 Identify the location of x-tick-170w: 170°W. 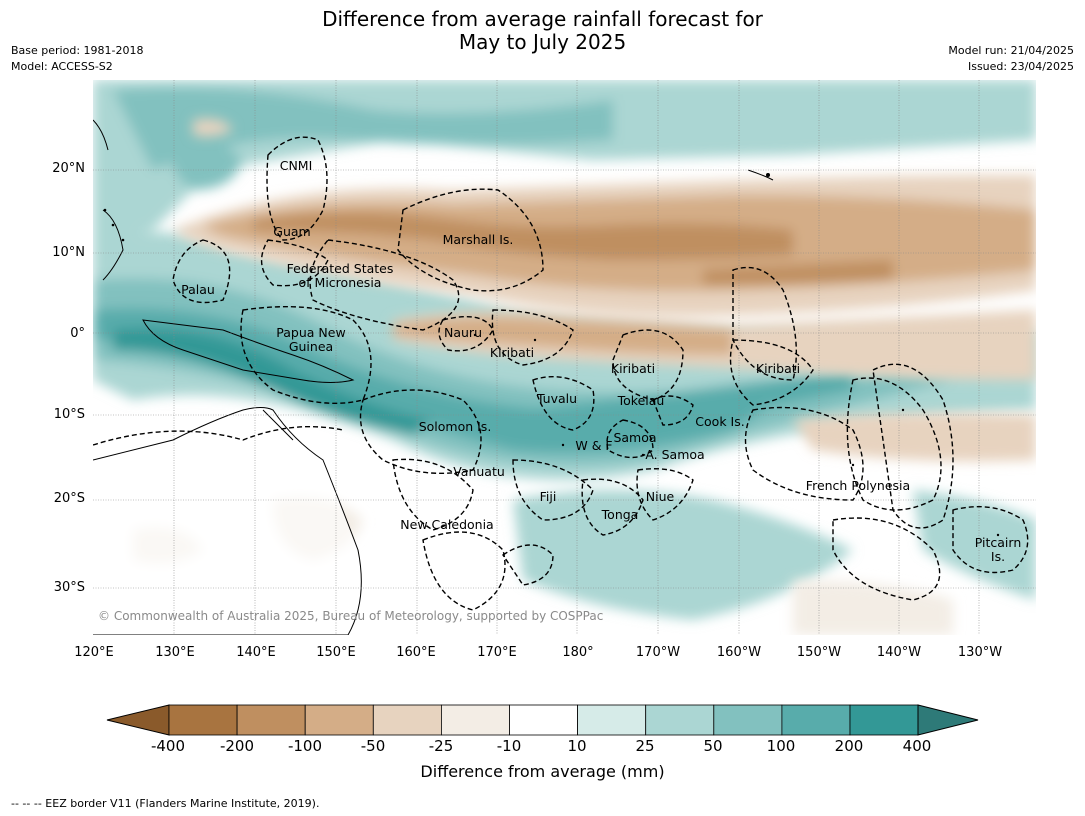
(658, 652).